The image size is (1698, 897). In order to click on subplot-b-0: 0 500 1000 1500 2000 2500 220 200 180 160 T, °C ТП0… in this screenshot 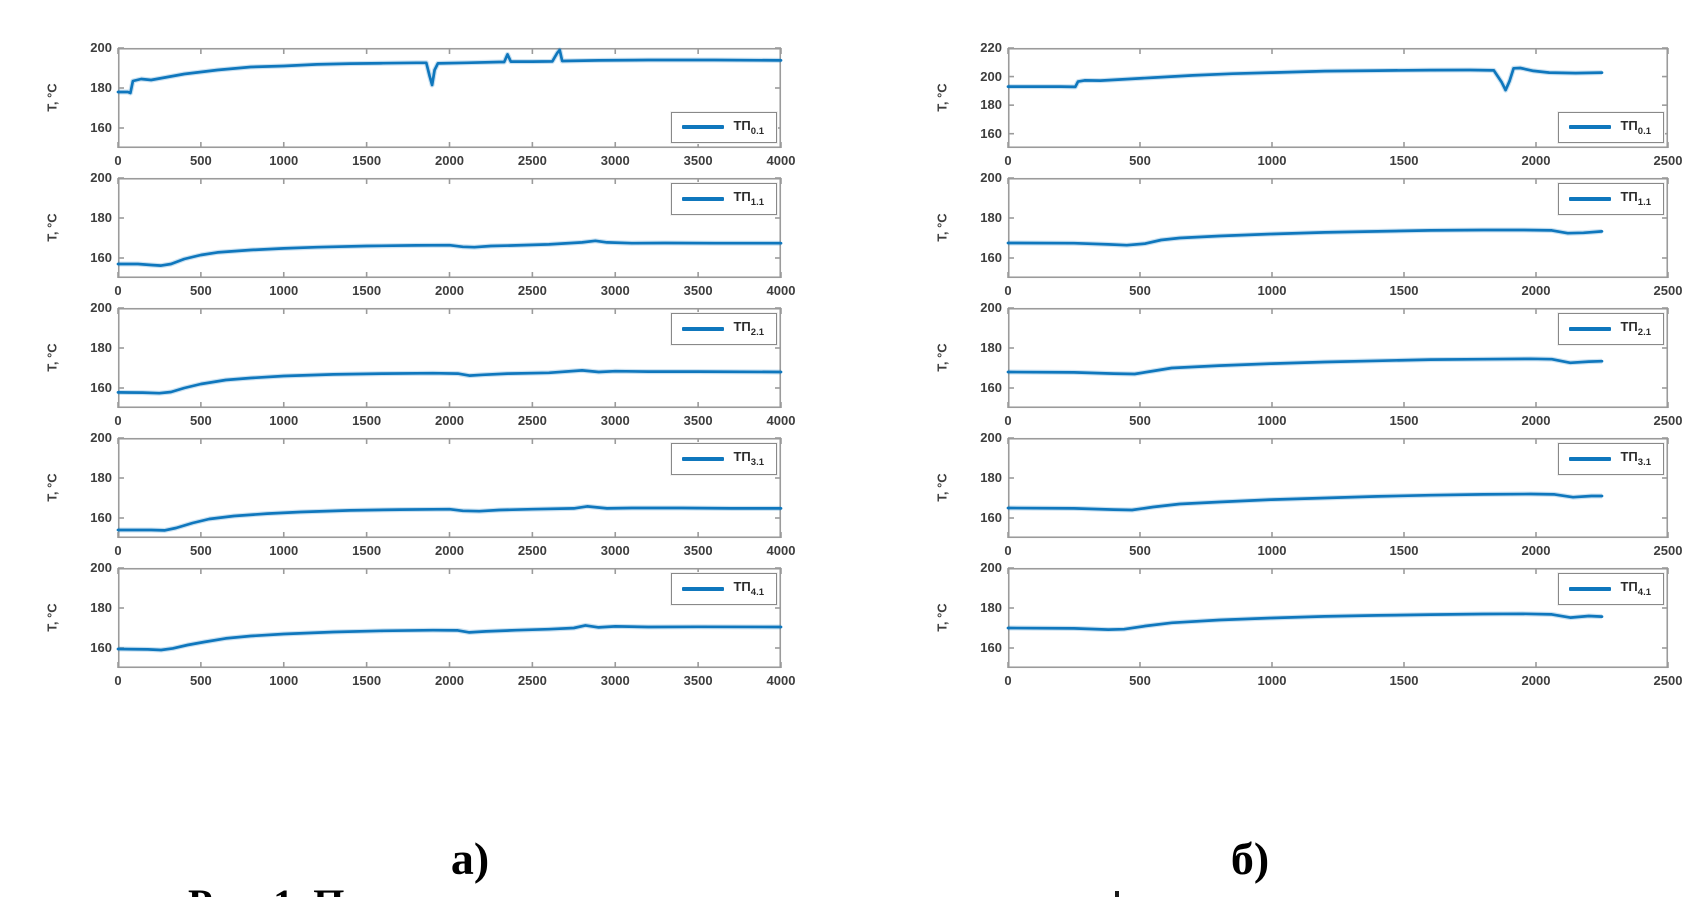, I will do `click(1309, 104)`.